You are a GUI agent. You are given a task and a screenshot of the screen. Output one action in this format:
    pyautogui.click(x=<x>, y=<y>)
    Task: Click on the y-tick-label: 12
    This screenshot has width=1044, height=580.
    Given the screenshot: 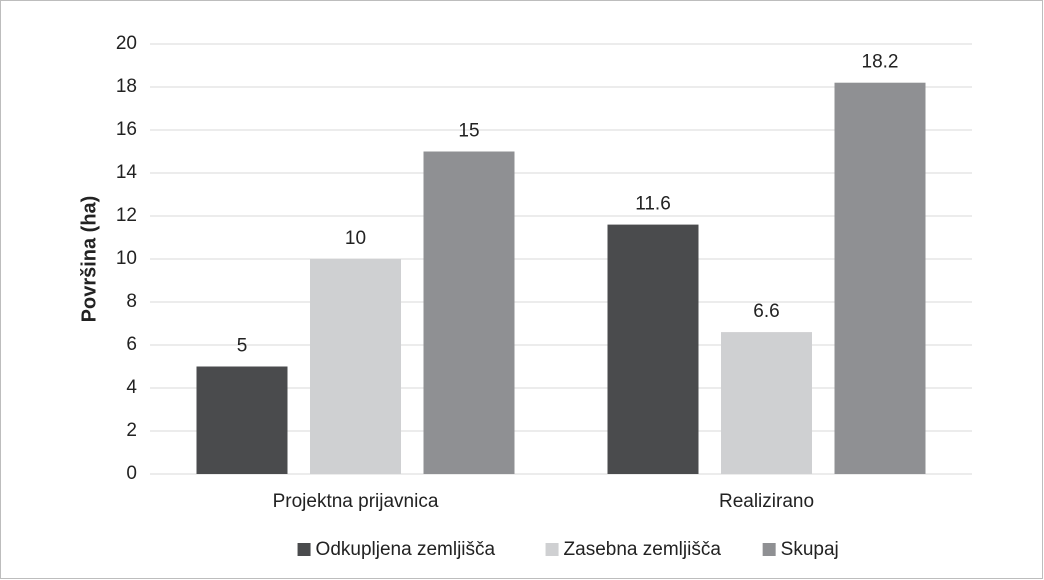 What is the action you would take?
    pyautogui.click(x=126, y=215)
    